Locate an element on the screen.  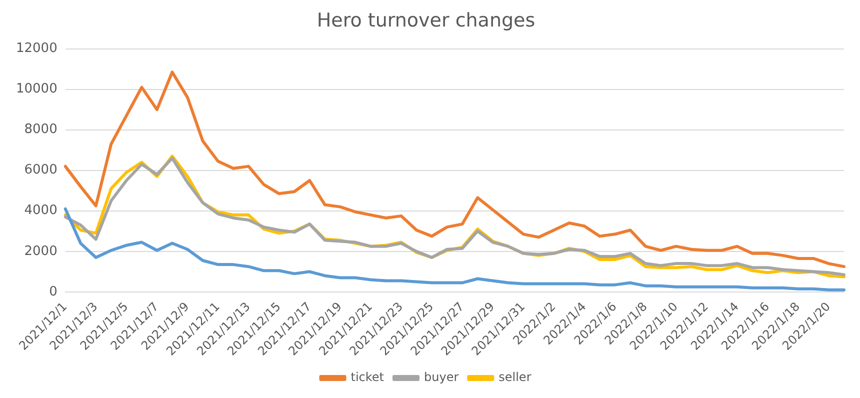
y-tick-label: 0 is located at coordinates (53, 292).